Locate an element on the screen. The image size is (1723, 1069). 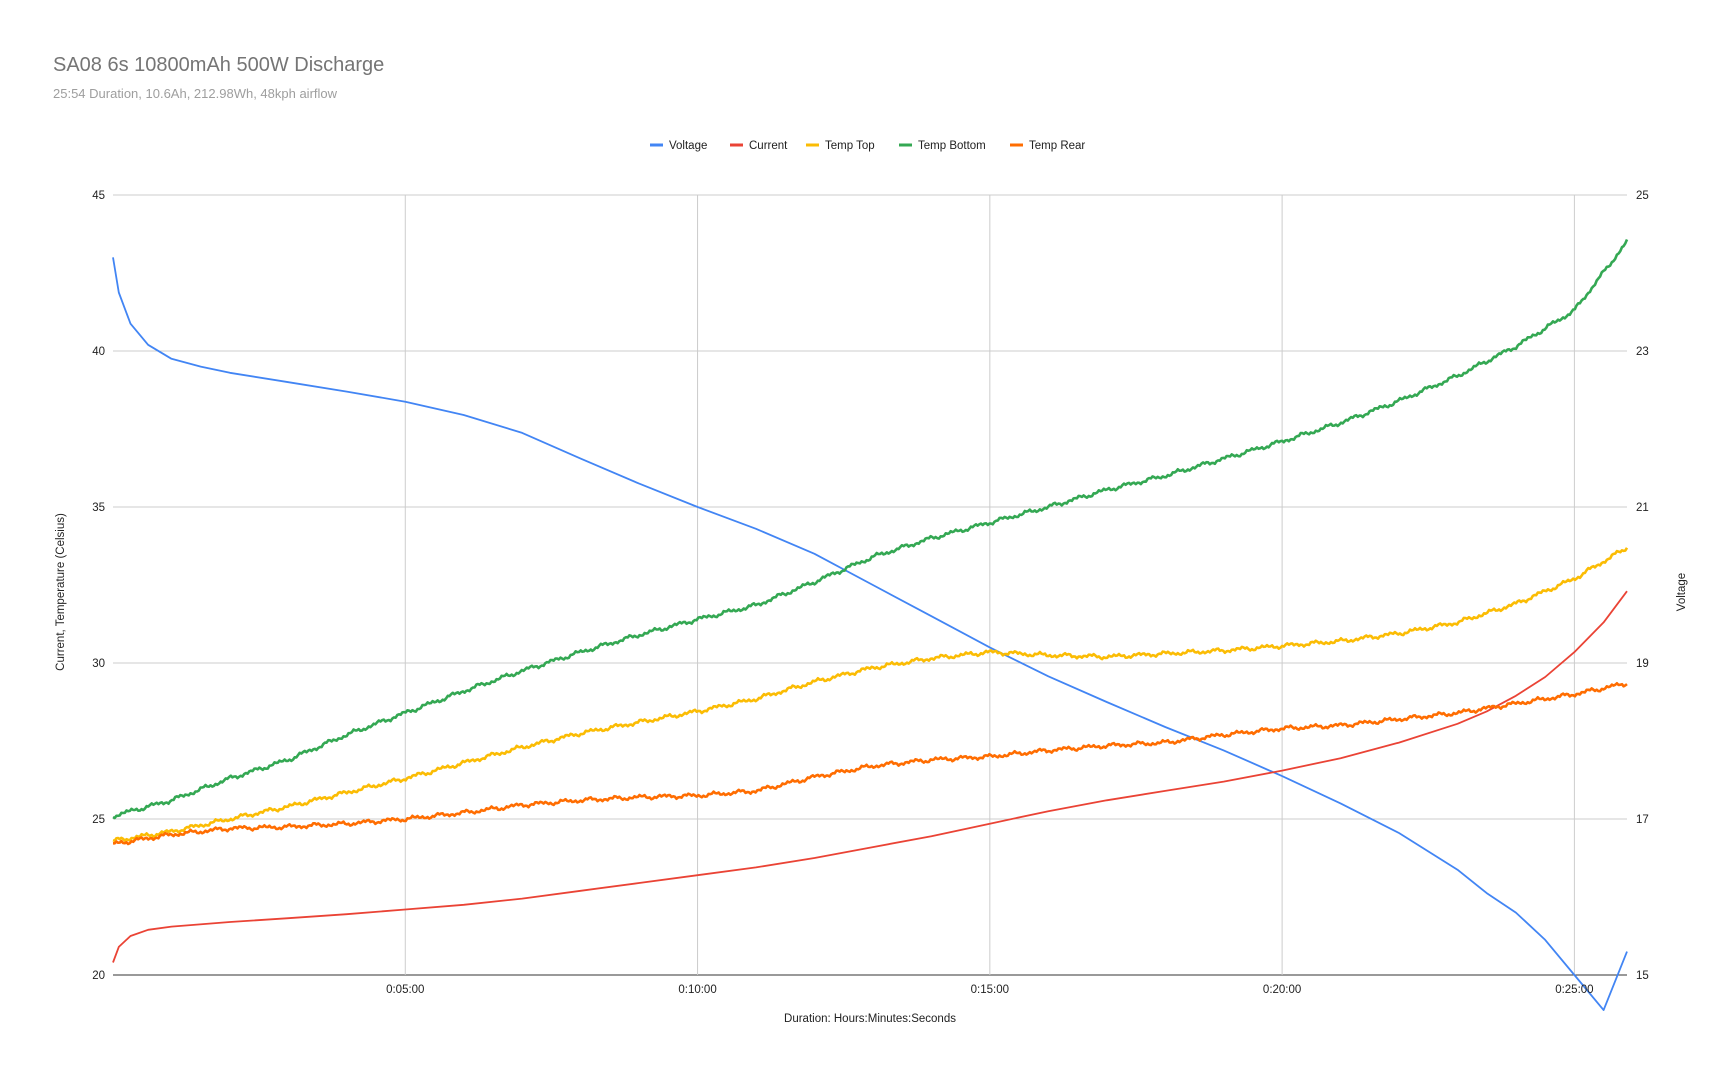
y-tick-label-right: 21 is located at coordinates (1642, 508).